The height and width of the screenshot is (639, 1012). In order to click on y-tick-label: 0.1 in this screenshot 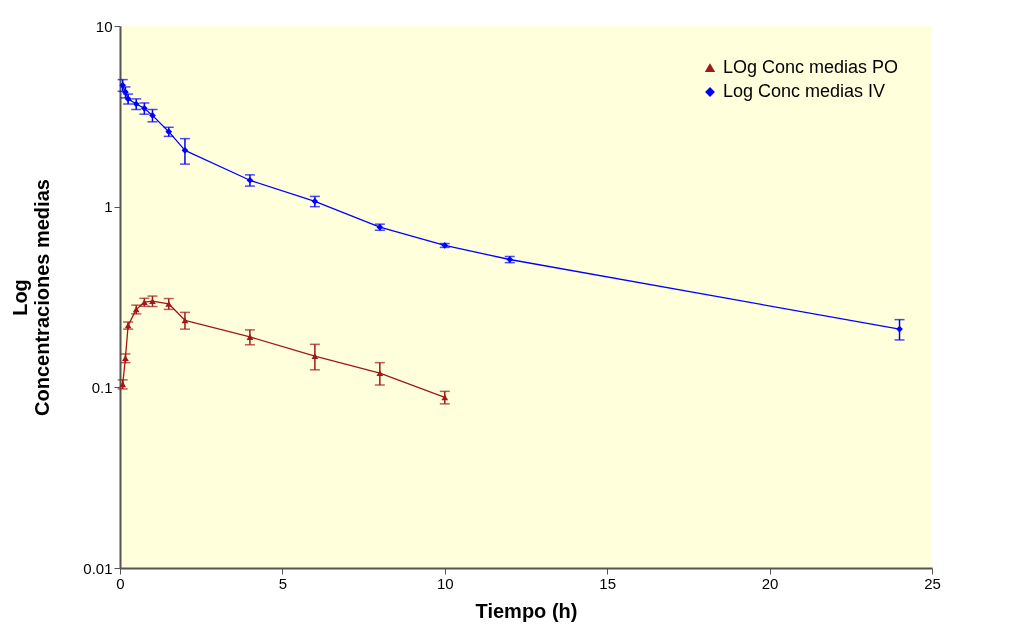, I will do `click(102, 387)`.